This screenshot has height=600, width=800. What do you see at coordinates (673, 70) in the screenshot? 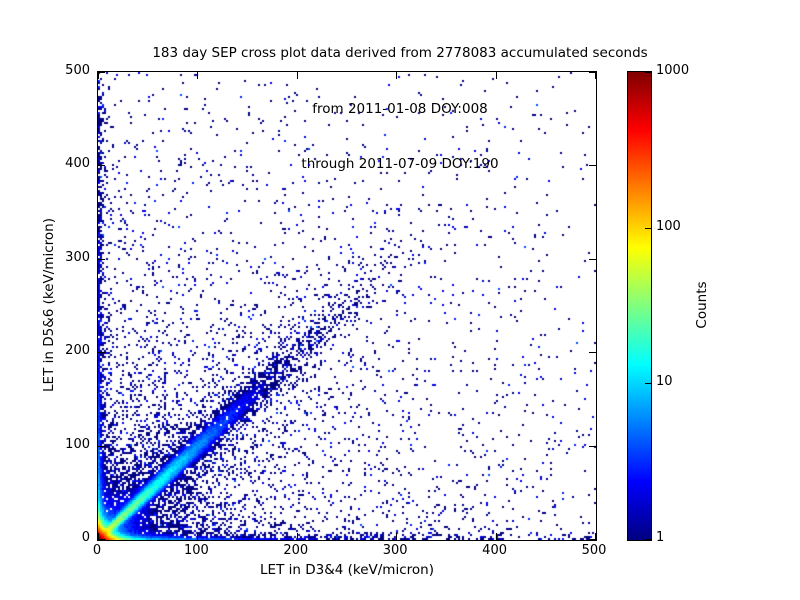
I see `colorbar-tick-label: 1000` at bounding box center [673, 70].